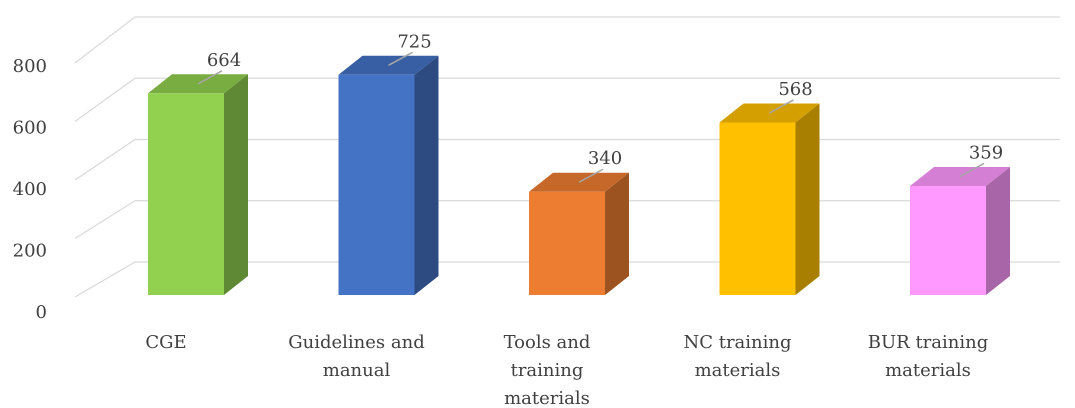 This screenshot has width=1075, height=408. Describe the element at coordinates (30, 251) in the screenshot. I see `y-tick-label: 200` at that location.